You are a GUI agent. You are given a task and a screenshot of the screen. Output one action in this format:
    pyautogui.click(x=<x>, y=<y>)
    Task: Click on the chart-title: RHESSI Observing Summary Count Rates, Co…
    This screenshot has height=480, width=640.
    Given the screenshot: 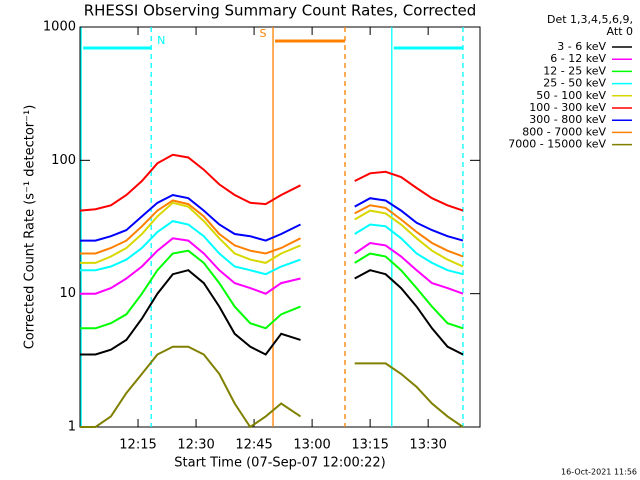 What is the action you would take?
    pyautogui.click(x=280, y=11)
    